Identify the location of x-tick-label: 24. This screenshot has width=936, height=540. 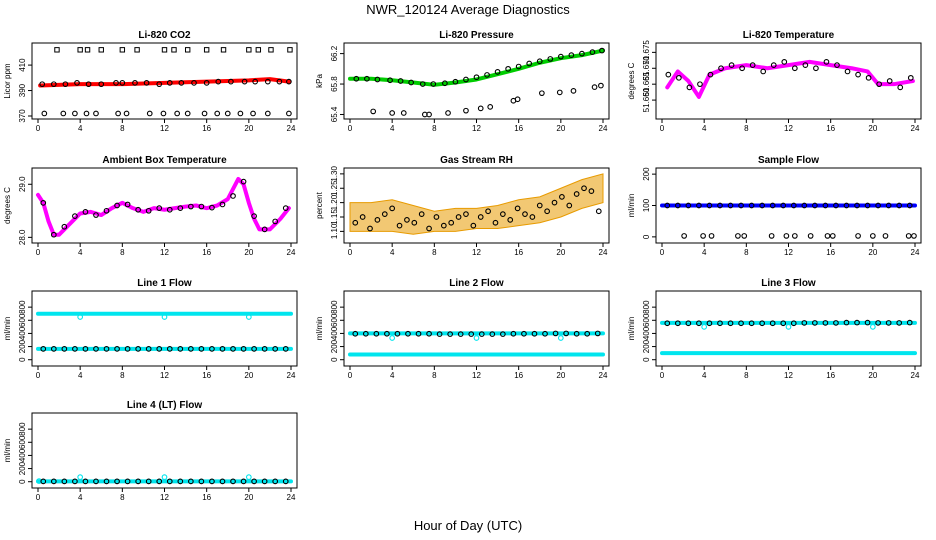
(291, 128).